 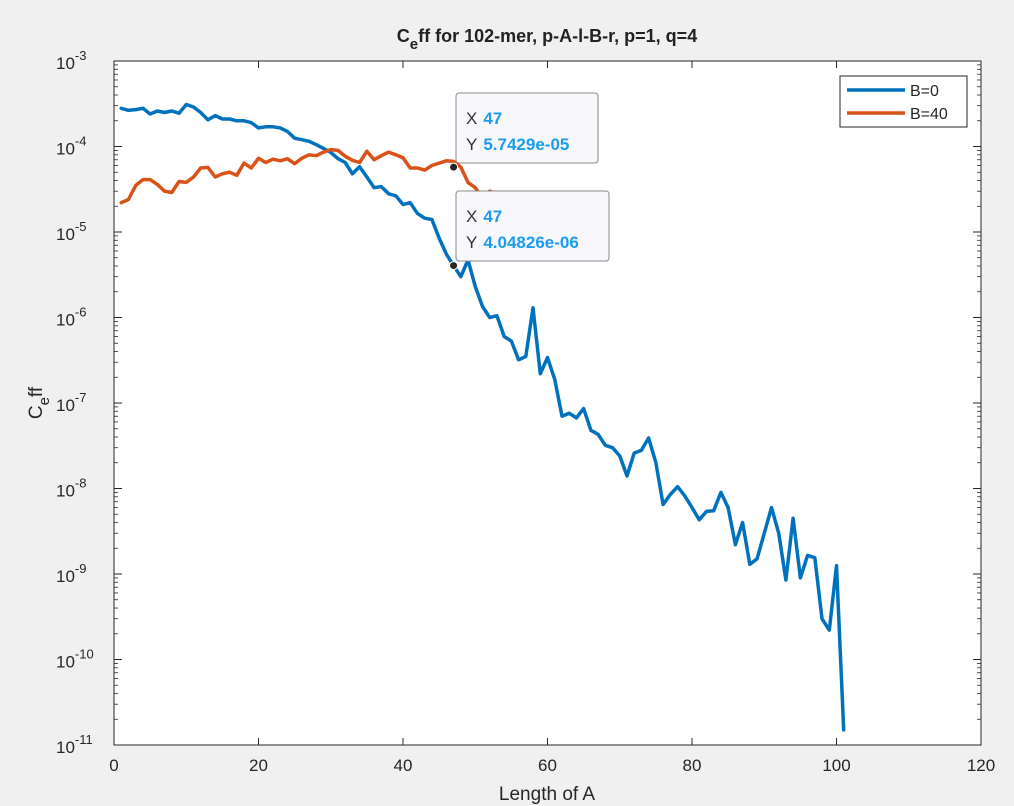 What do you see at coordinates (71, 146) in the screenshot?
I see `y-tick-label: 10⁻⁴` at bounding box center [71, 146].